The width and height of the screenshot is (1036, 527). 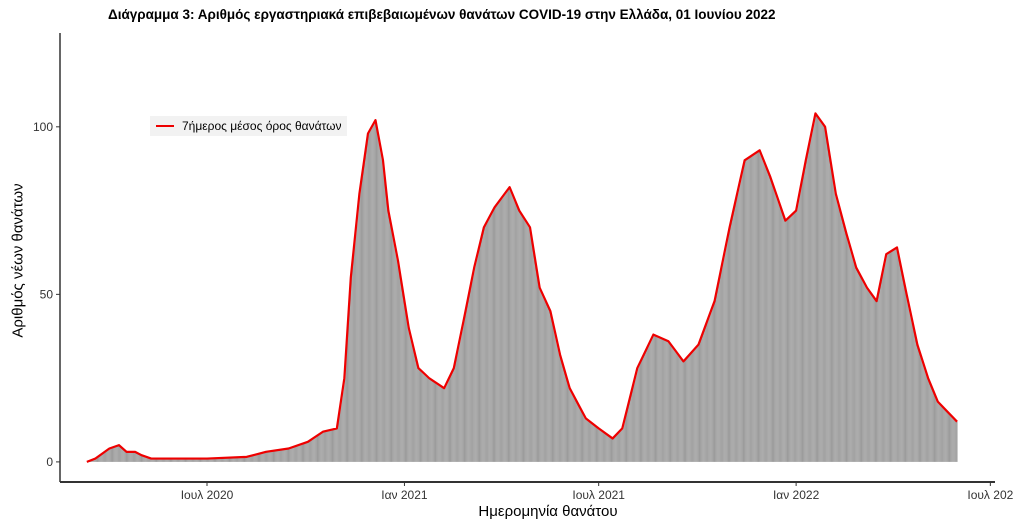 I want to click on x-tick-label: Ιουλ 2020, so click(x=207, y=495).